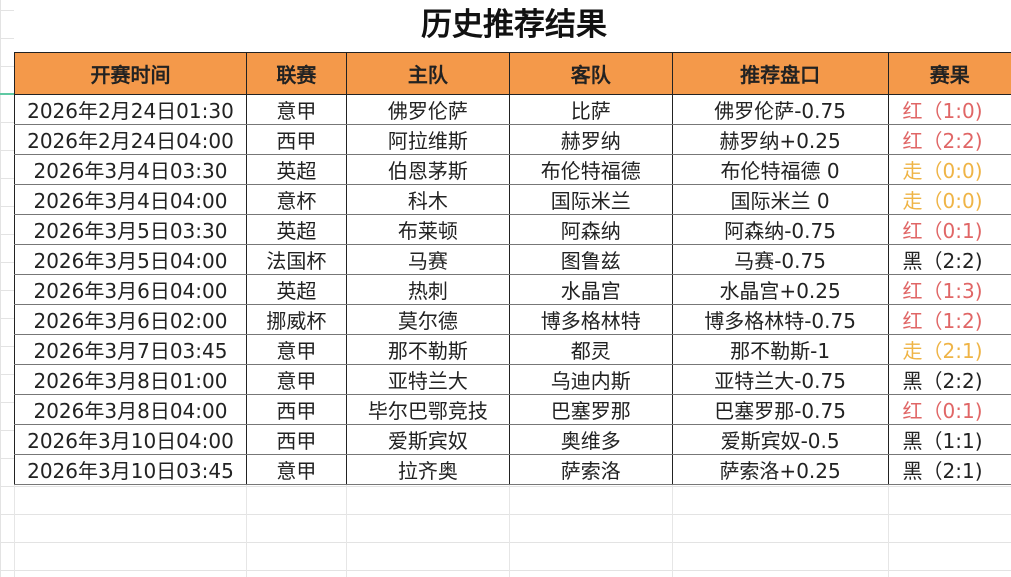  Describe the element at coordinates (427, 229) in the screenshot. I see `cell-home: 布莱顿` at that location.